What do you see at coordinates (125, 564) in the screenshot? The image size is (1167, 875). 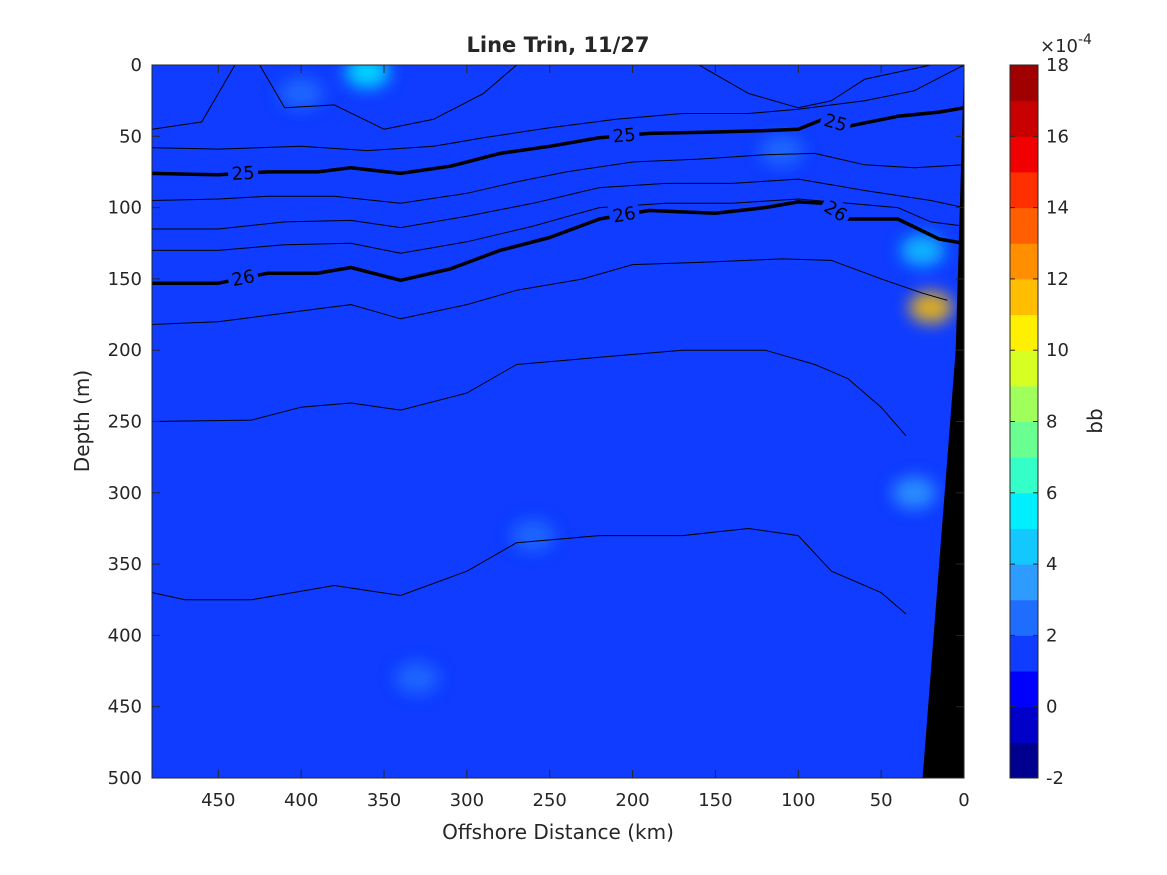 I see `y-tick-label: 350` at bounding box center [125, 564].